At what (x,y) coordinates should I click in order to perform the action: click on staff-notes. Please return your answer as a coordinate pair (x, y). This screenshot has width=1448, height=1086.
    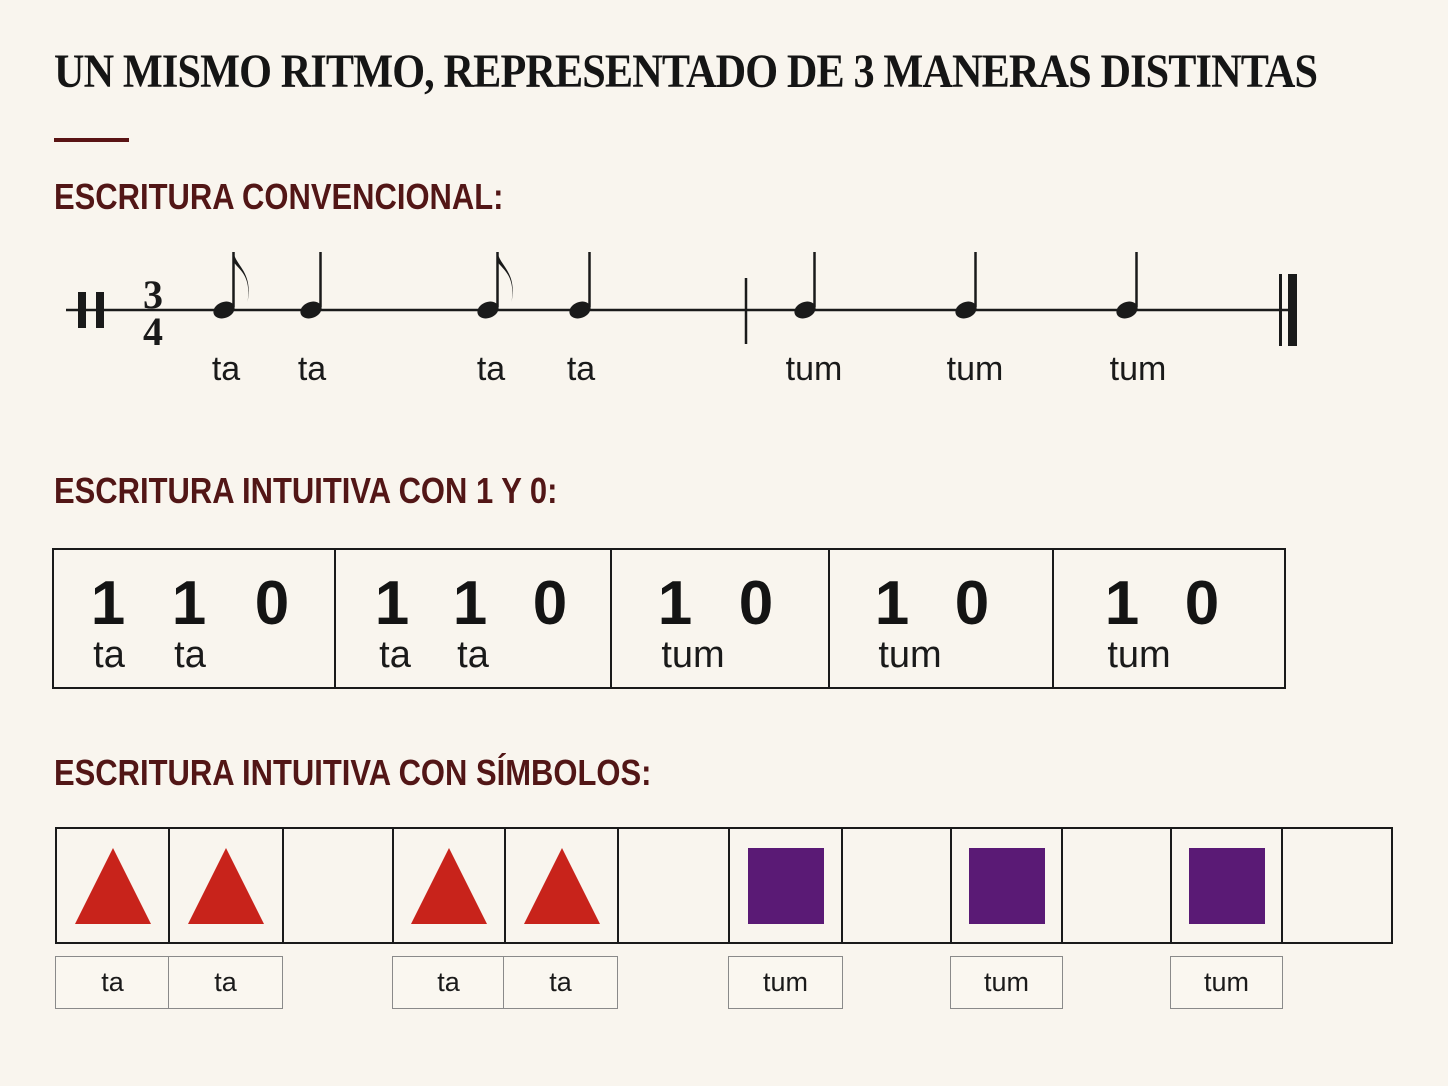
    Looking at the image, I should click on (675, 285).